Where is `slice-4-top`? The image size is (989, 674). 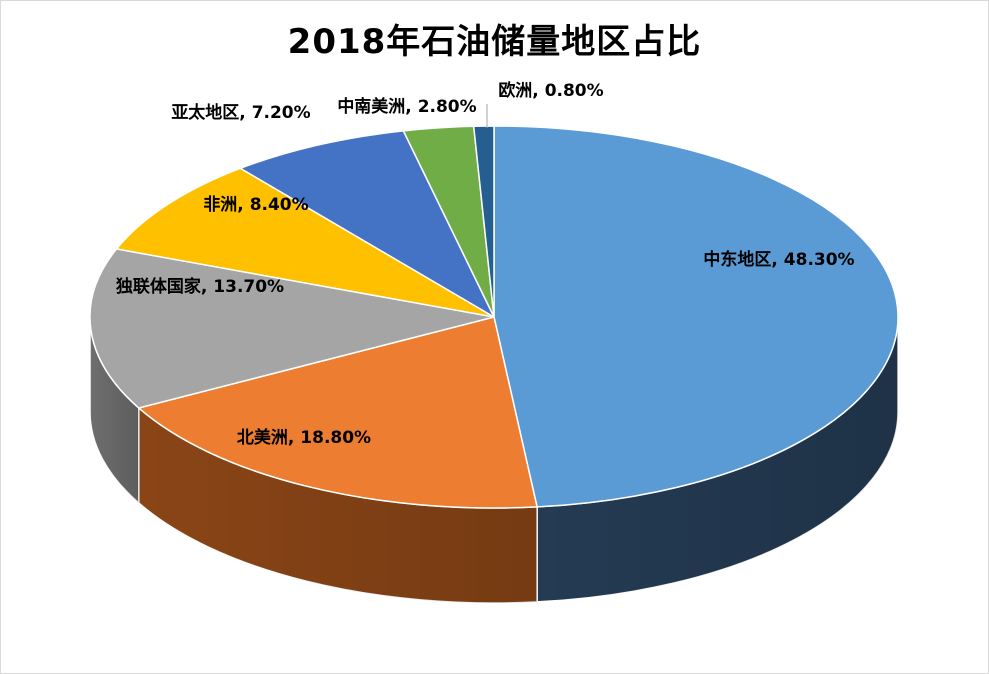
slice-4-top is located at coordinates (367, 224).